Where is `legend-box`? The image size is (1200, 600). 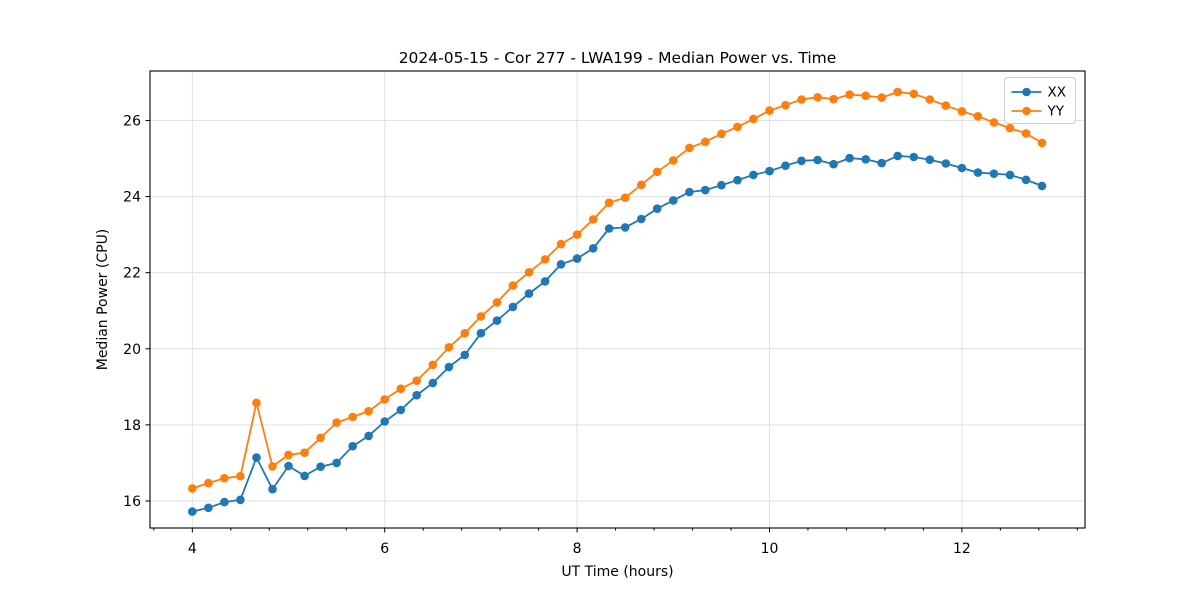
legend-box is located at coordinates (1040, 100).